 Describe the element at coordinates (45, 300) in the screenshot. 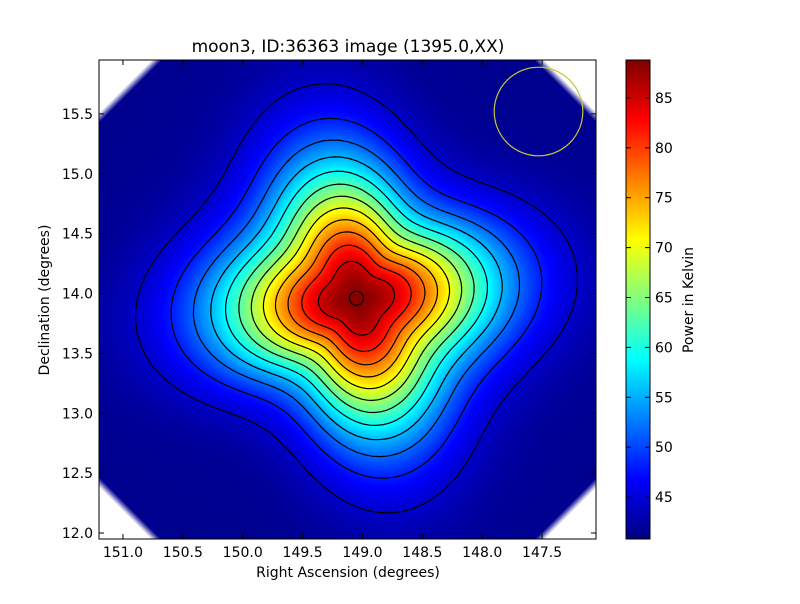

I see `y-axis-label: Declination (degrees)` at that location.